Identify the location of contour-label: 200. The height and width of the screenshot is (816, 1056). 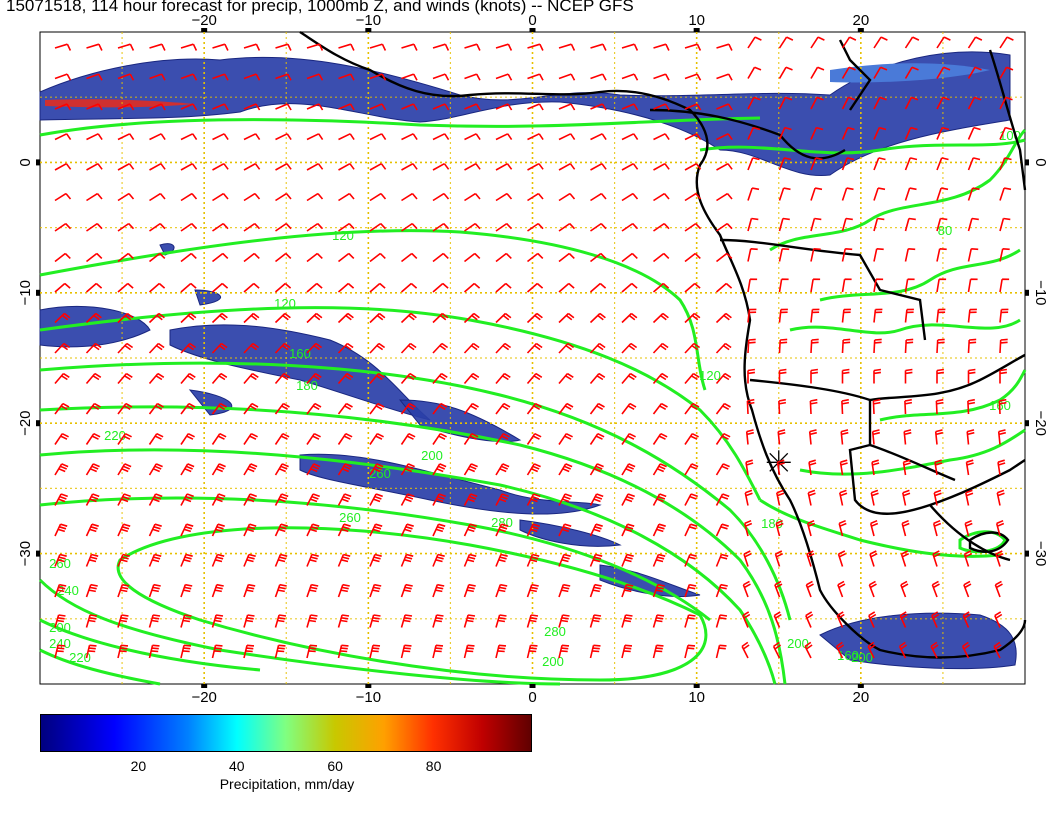
(862, 657).